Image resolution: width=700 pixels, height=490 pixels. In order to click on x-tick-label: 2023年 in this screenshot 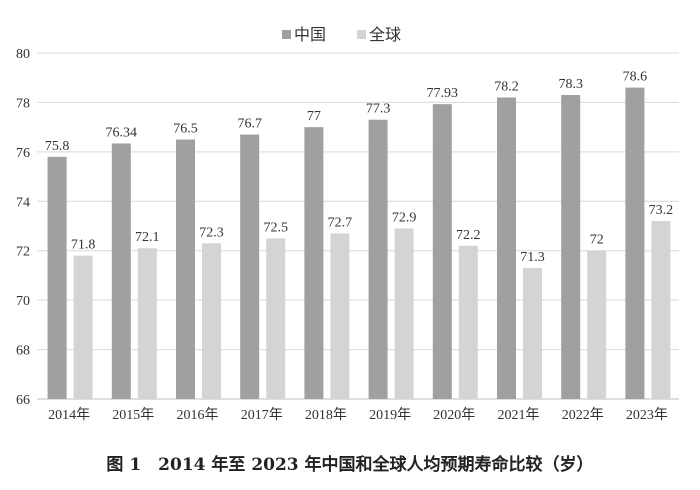, I will do `click(647, 415)`.